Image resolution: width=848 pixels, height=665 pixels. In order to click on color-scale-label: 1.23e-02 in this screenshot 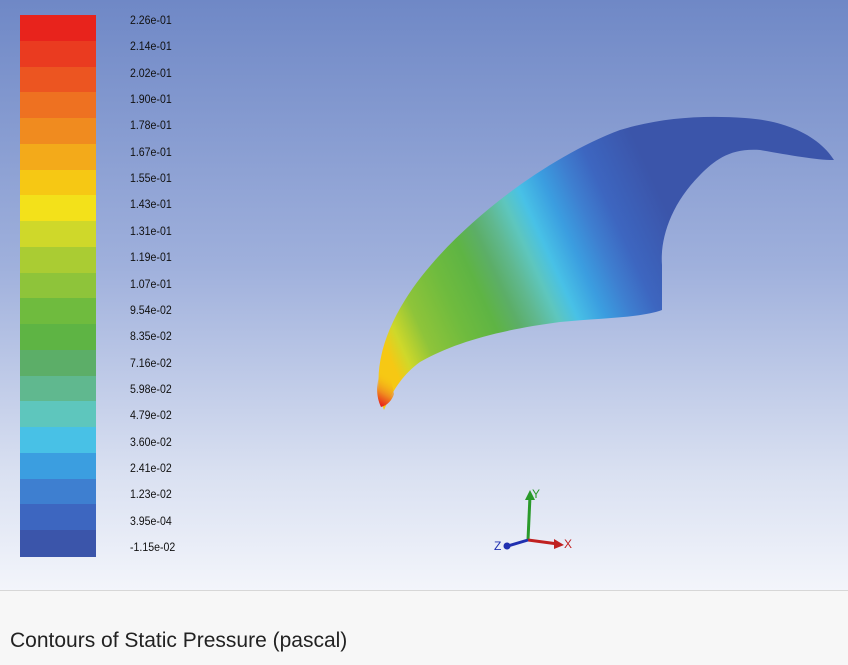, I will do `click(151, 494)`.